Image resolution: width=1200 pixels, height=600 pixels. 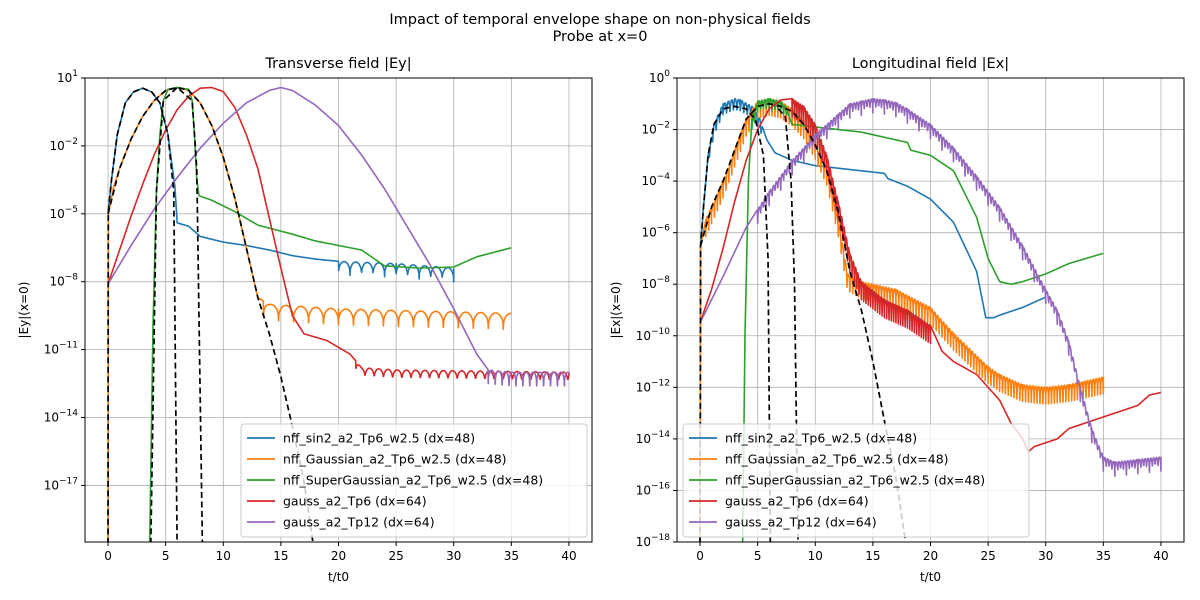 What do you see at coordinates (24, 310) in the screenshot?
I see `y-axis-label: |Ey|(x=0)` at bounding box center [24, 310].